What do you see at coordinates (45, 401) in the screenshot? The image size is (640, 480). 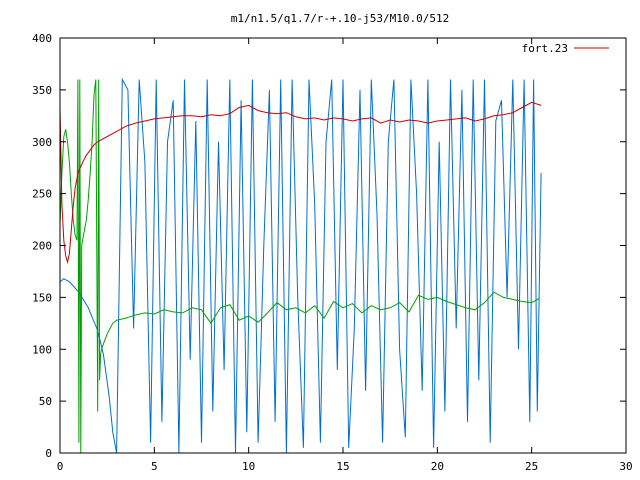 I see `y-tick-label: 50` at bounding box center [45, 401].